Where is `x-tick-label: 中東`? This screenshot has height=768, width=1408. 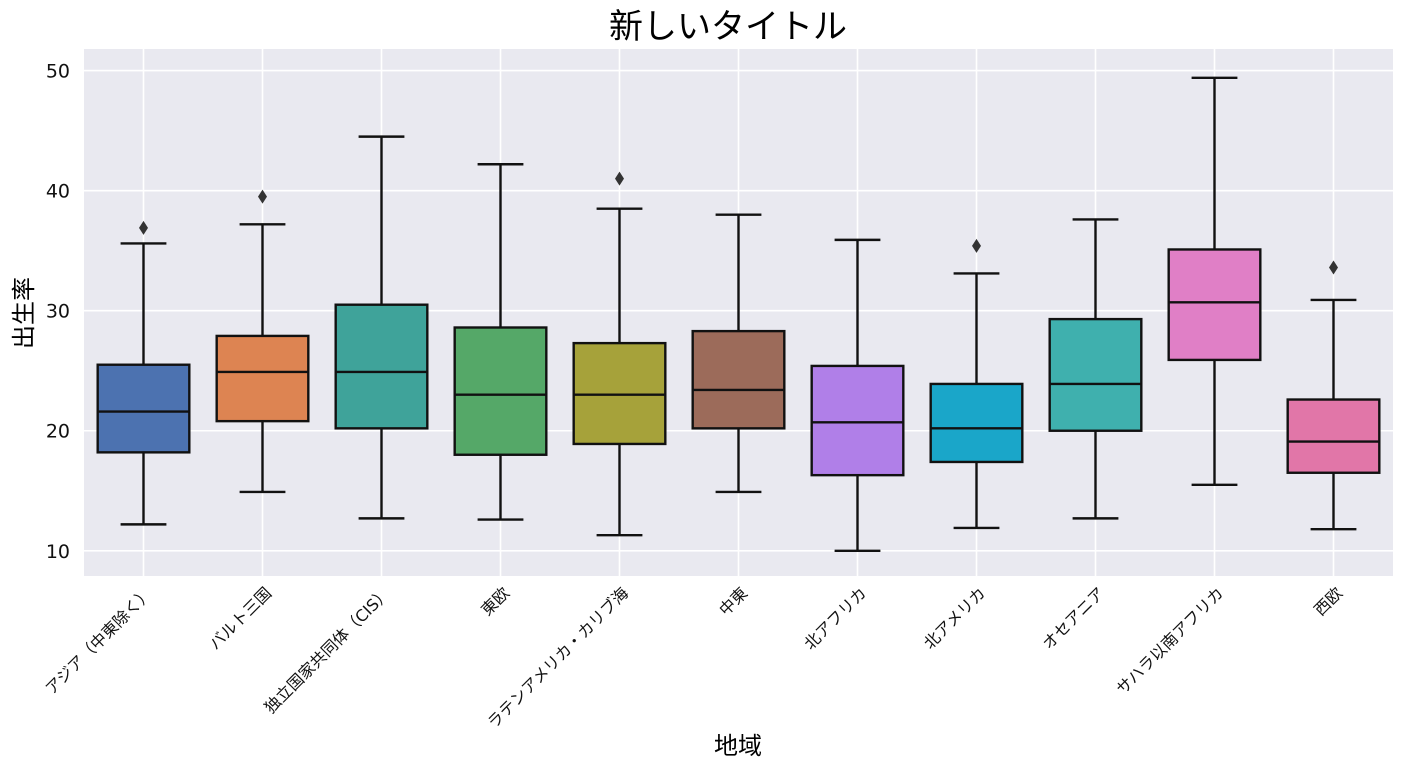
x-tick-label: 中東 is located at coordinates (733, 601).